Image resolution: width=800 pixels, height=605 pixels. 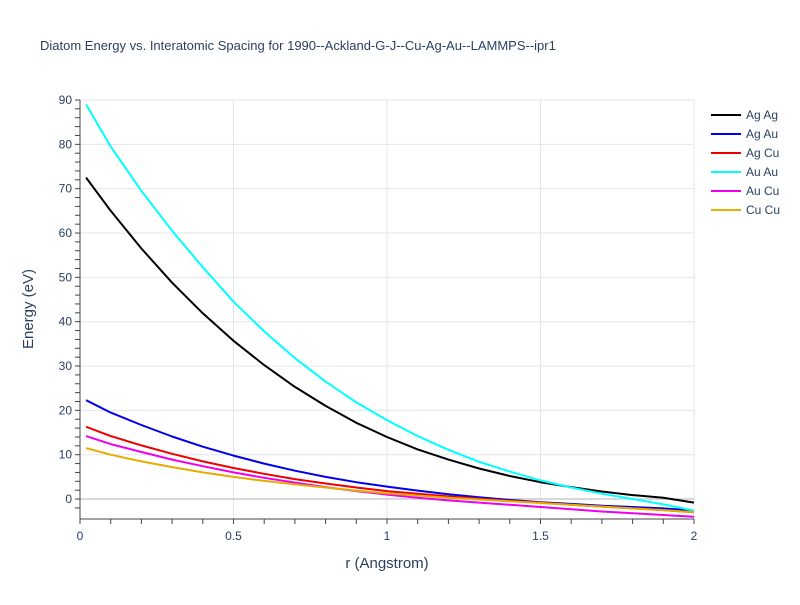 What do you see at coordinates (66, 277) in the screenshot?
I see `y-tick-label: 50` at bounding box center [66, 277].